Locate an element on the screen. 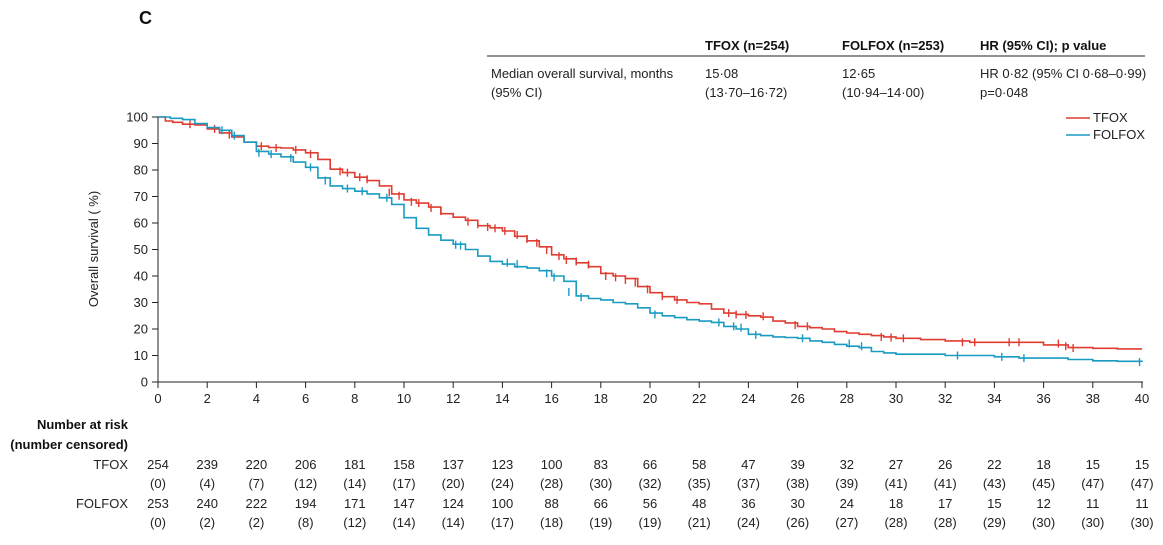 This screenshot has width=1163, height=545. x-tick-label: 40 is located at coordinates (1142, 398).